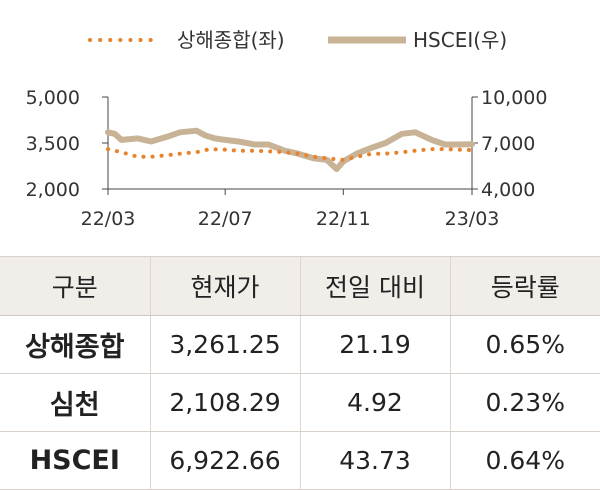 The height and width of the screenshot is (490, 600). What do you see at coordinates (514, 98) in the screenshot?
I see `y-right-tick-label: 10,000` at bounding box center [514, 98].